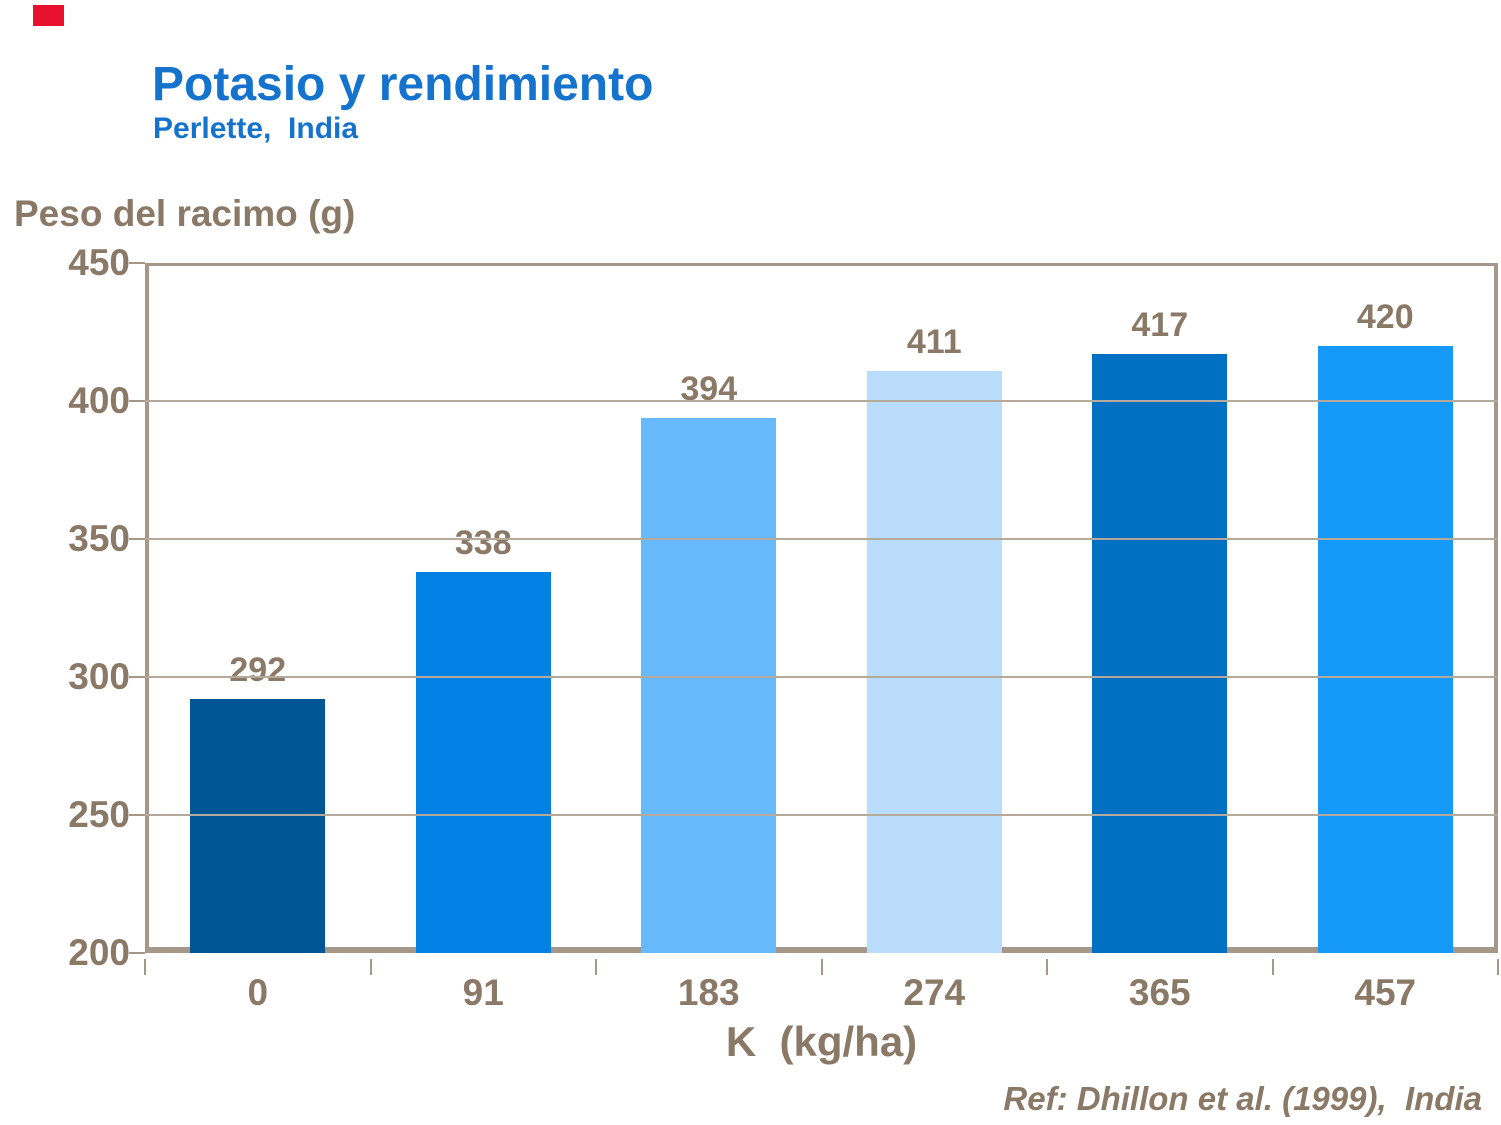  Describe the element at coordinates (99, 262) in the screenshot. I see `y-tick-label: 450` at that location.